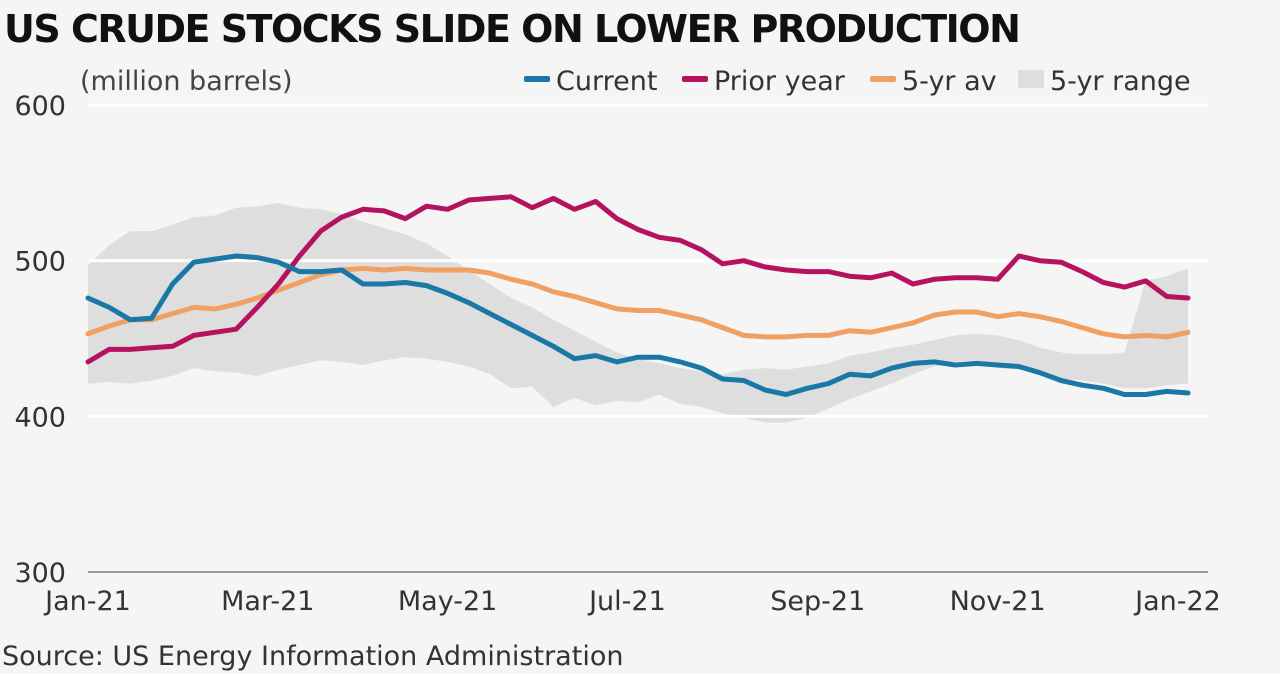  I want to click on y-tick-label: 300, so click(40, 573).